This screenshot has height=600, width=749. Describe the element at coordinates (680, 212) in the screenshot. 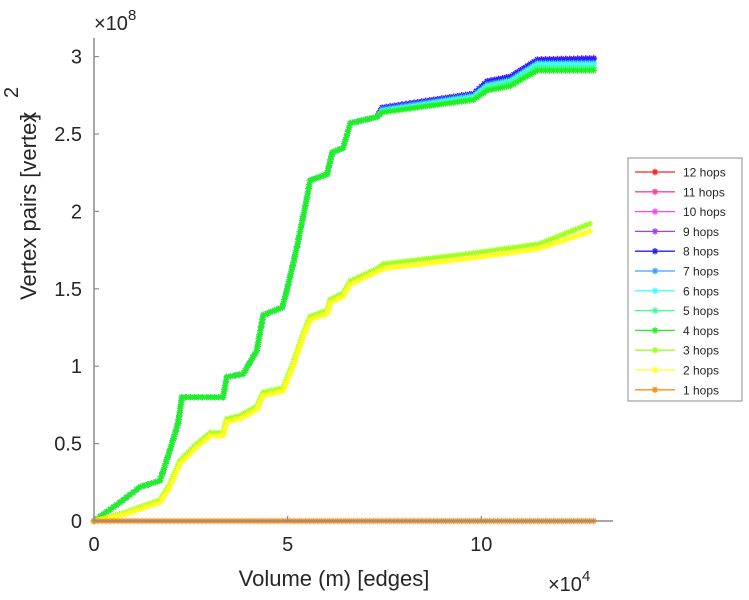

I see `legend-item: 10 hops` at that location.